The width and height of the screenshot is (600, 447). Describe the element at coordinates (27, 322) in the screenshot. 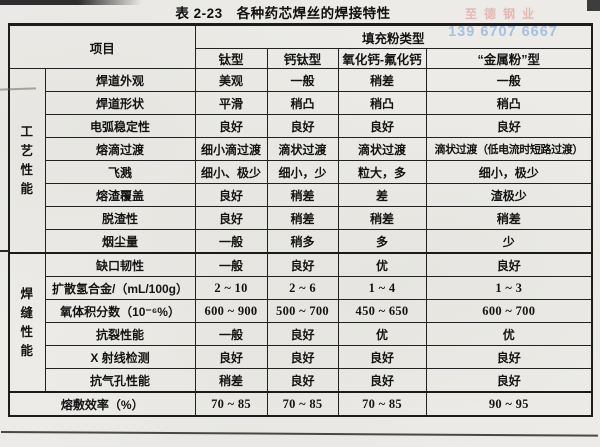

I see `group-cell-weld-seam-performance: 焊缝性能` at that location.